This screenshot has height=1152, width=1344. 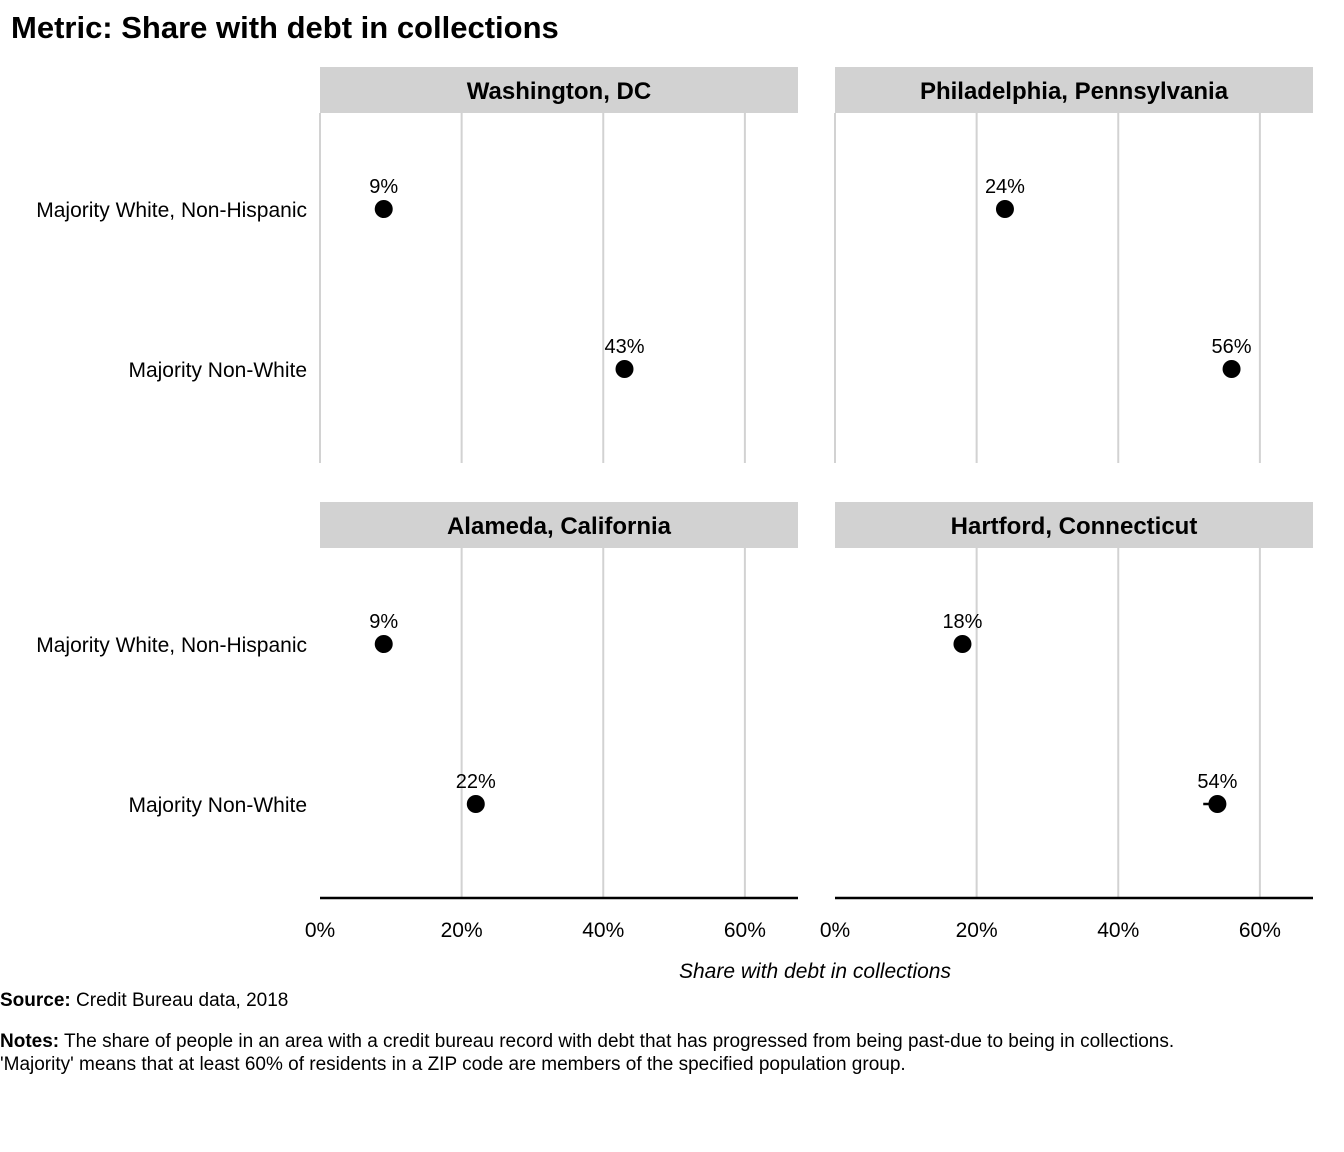 I want to click on facet-title: Alameda, California, so click(x=559, y=526).